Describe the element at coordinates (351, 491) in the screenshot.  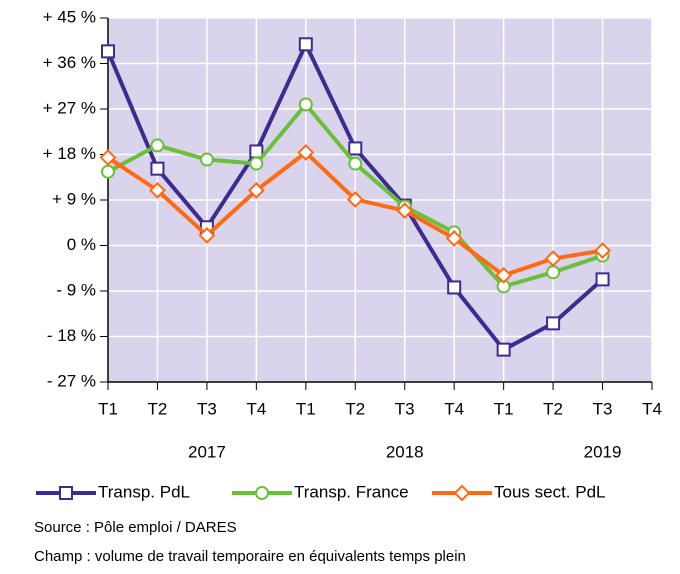
I see `legend-label: Transp. France` at that location.